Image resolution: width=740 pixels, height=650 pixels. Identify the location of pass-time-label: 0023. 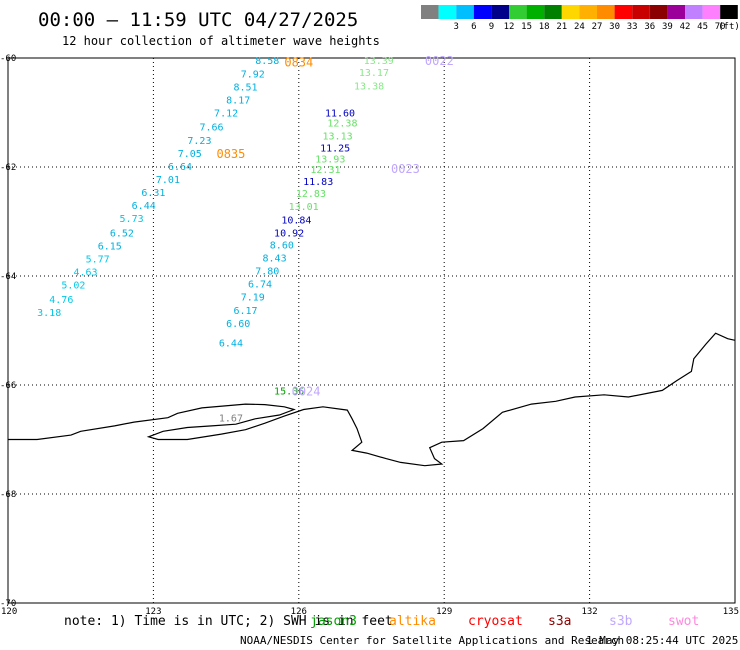
(405, 169).